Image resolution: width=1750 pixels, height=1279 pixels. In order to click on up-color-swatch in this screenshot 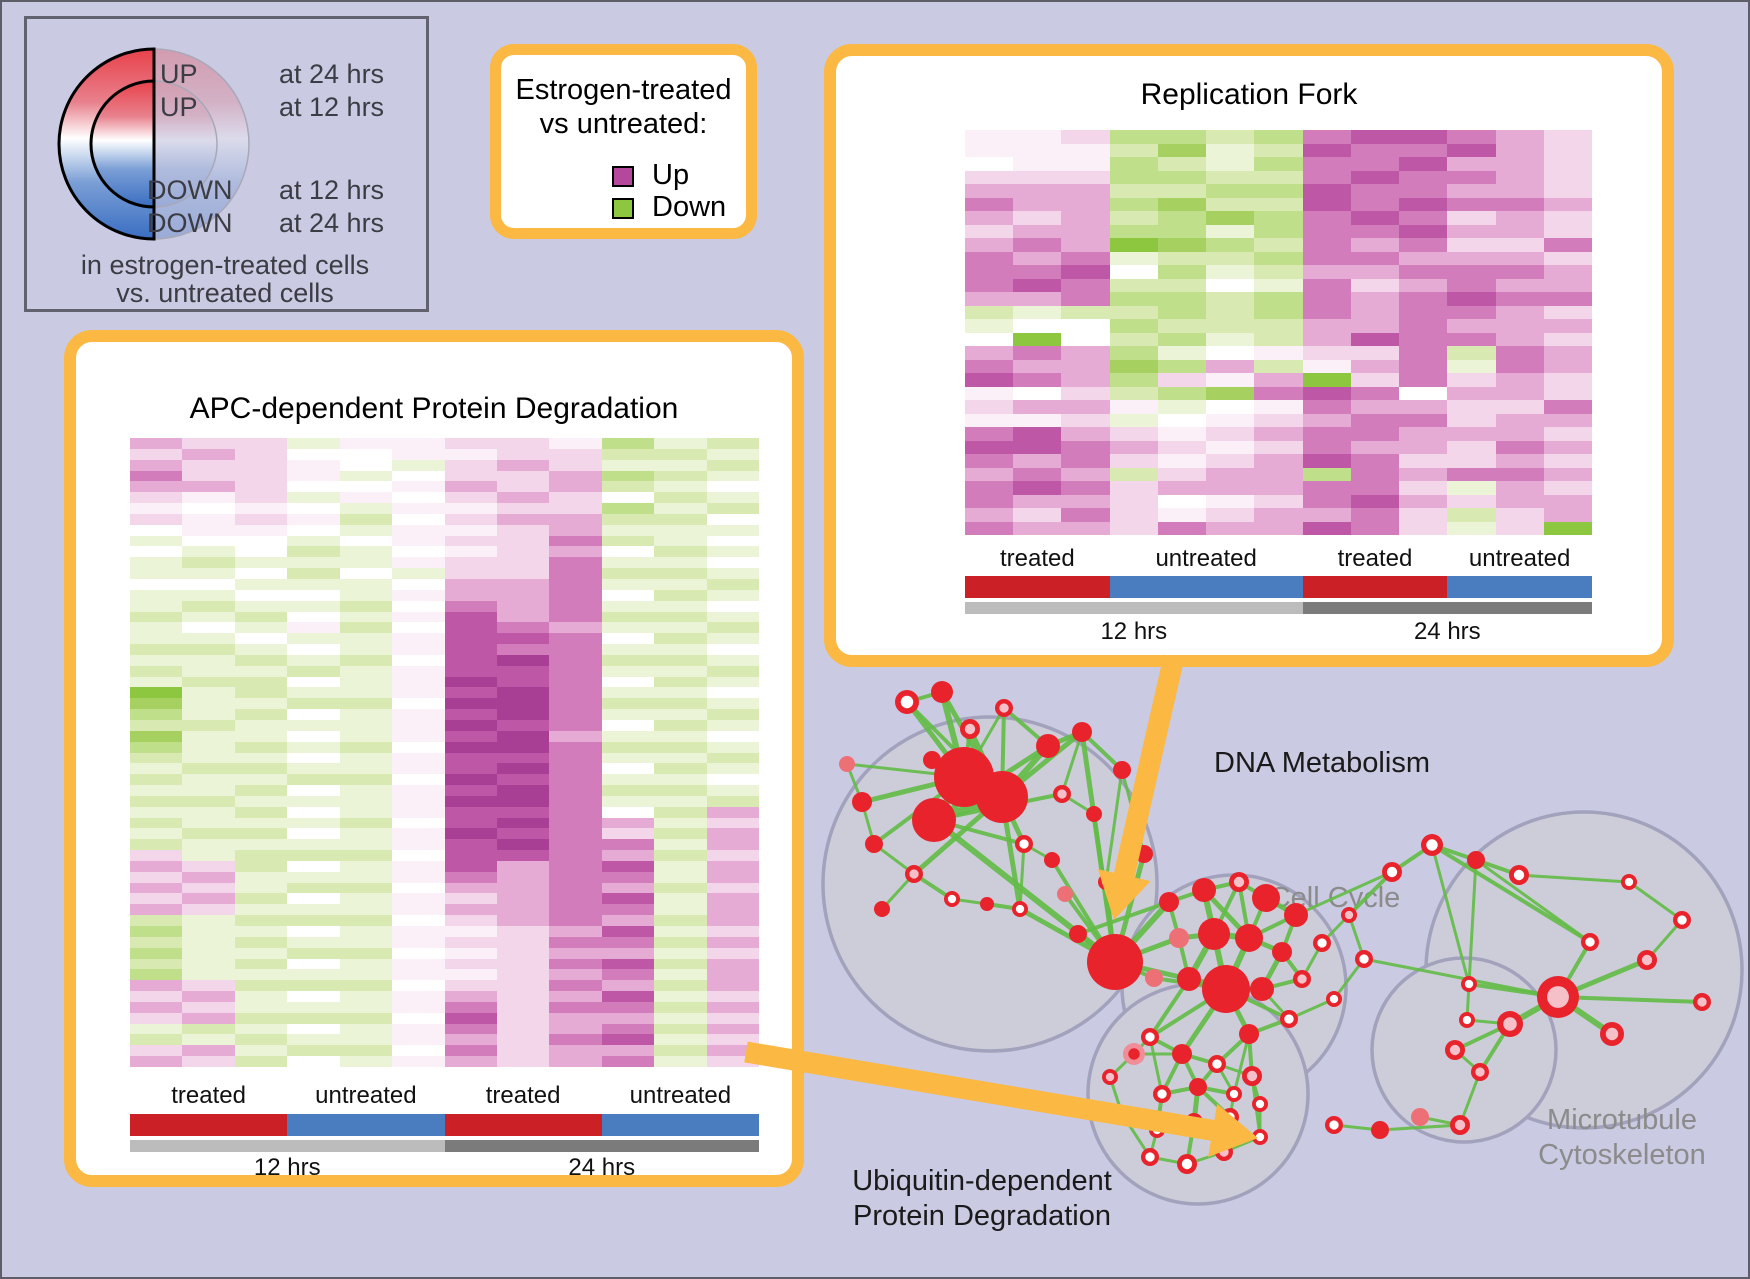, I will do `click(623, 176)`.